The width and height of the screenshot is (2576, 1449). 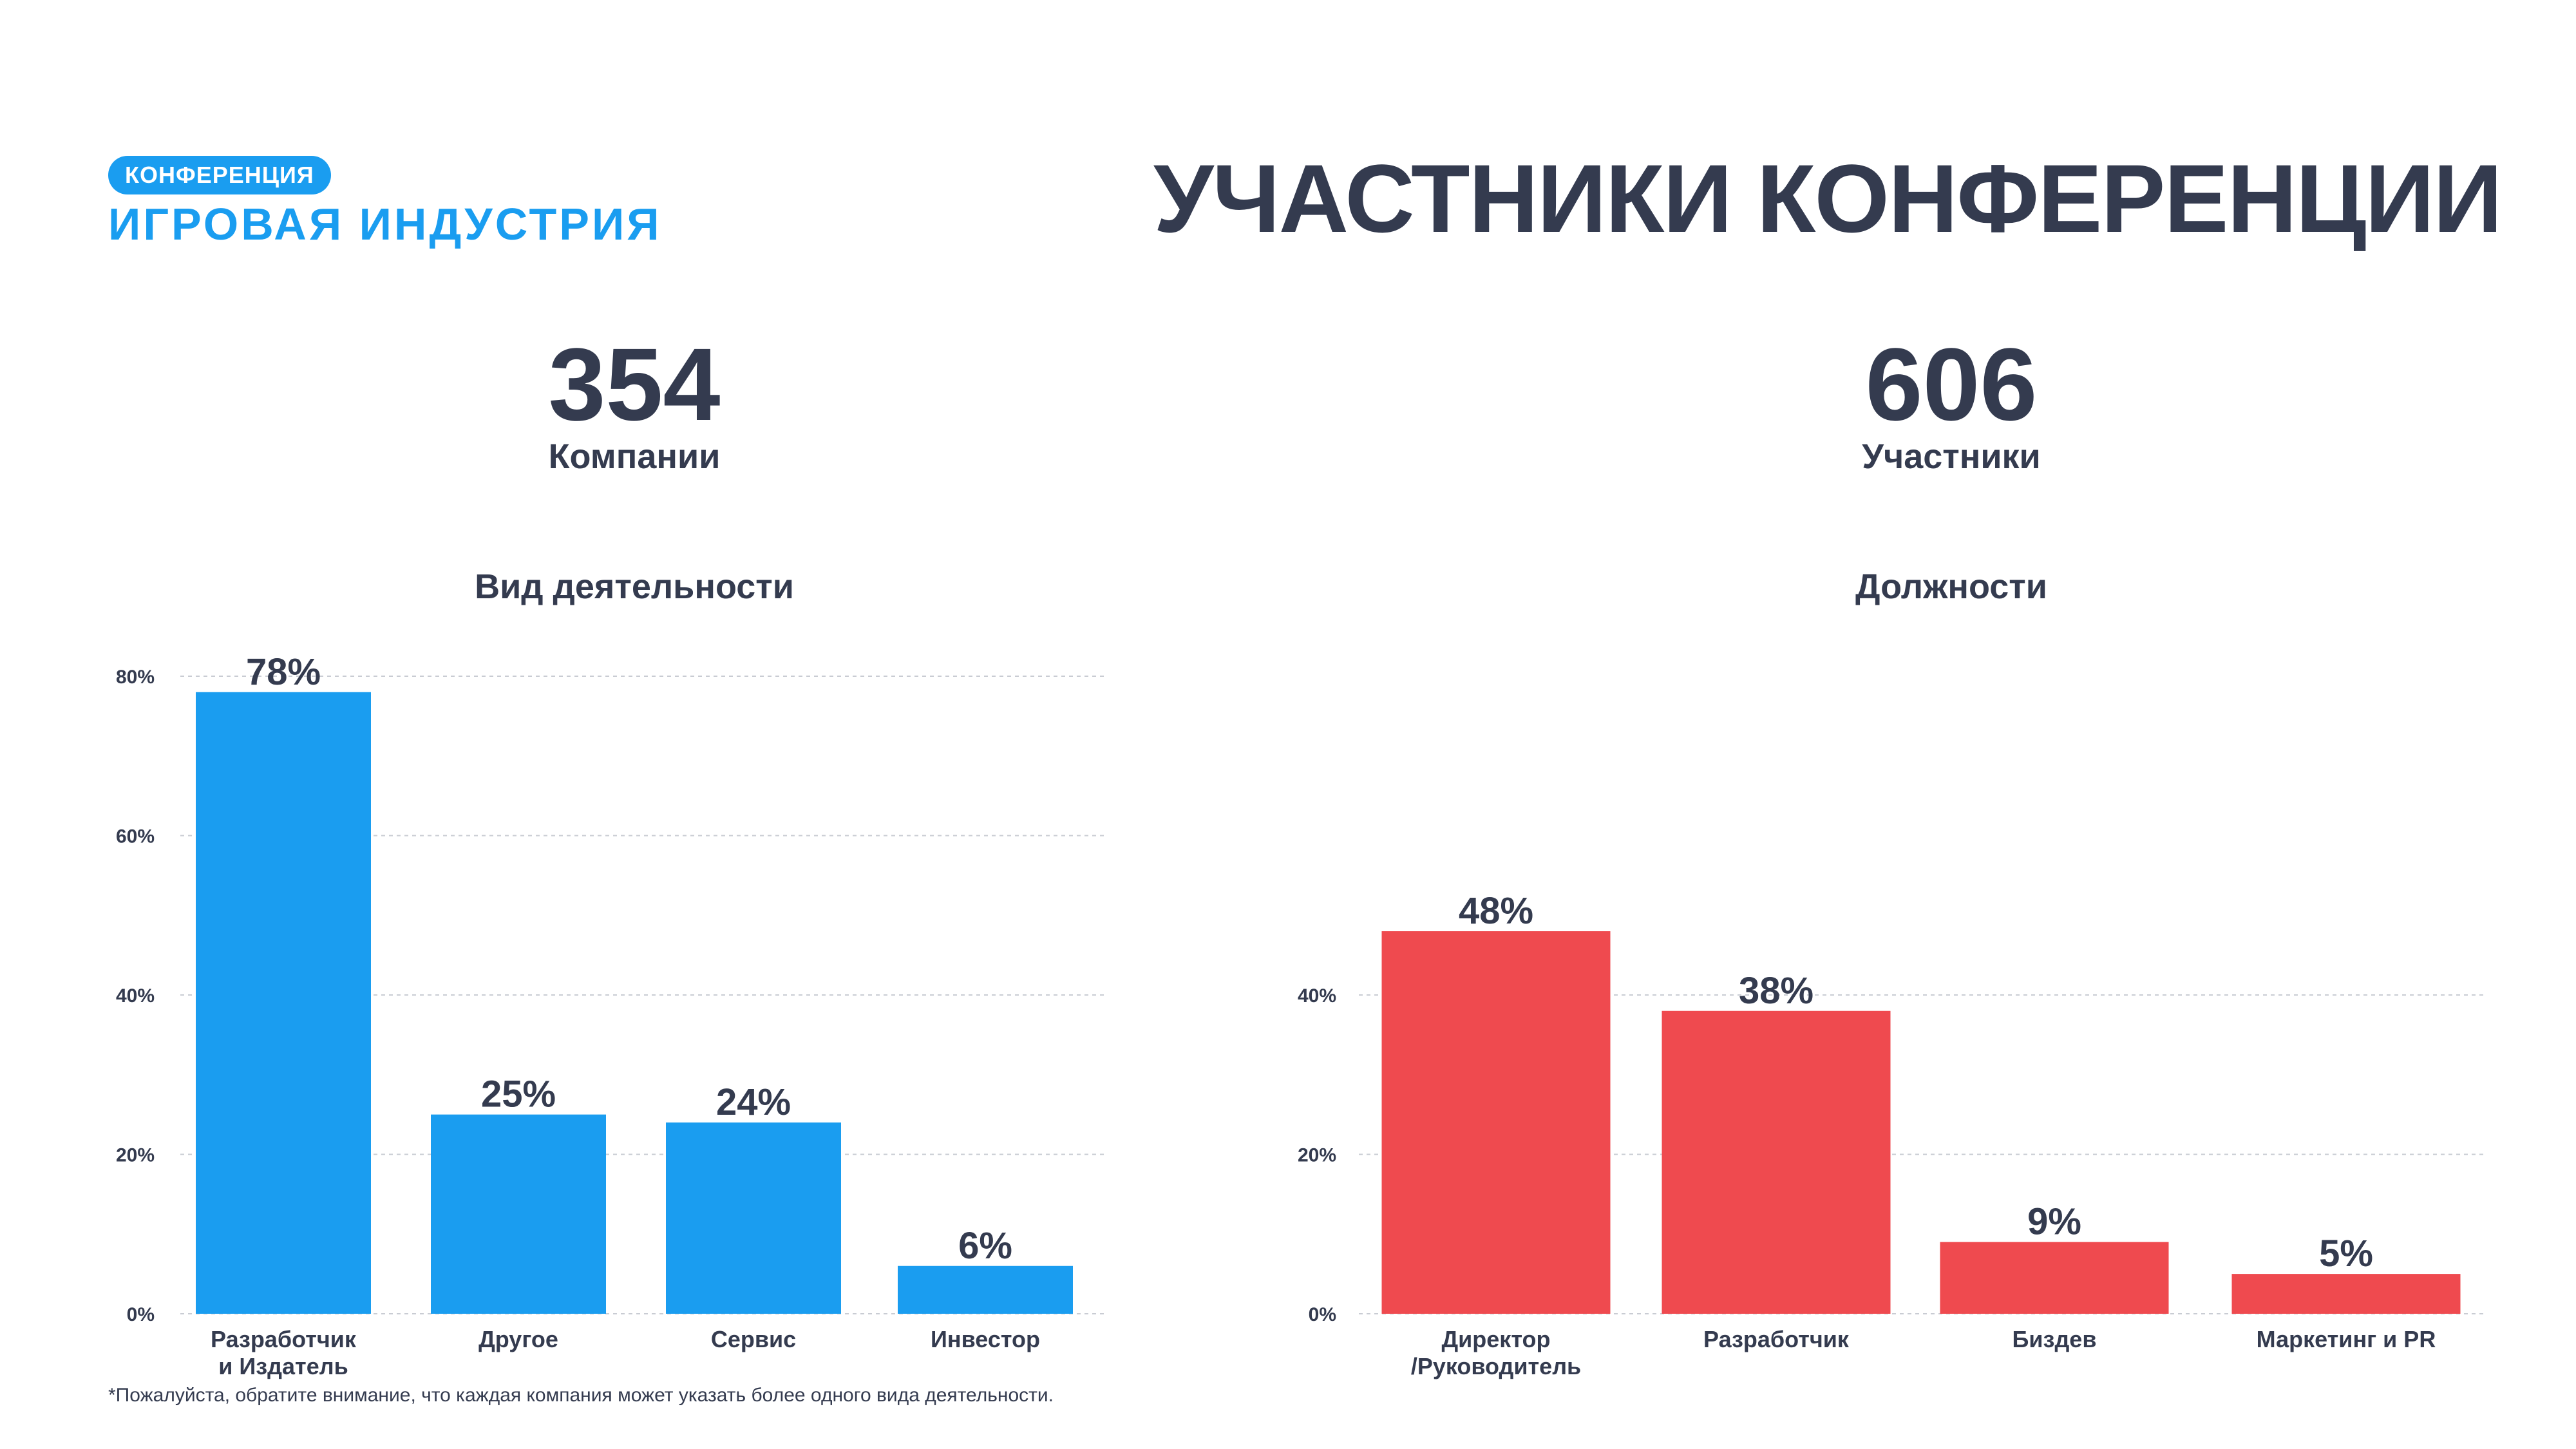 I want to click on activity-category-label: Разработчик, so click(x=284, y=1339).